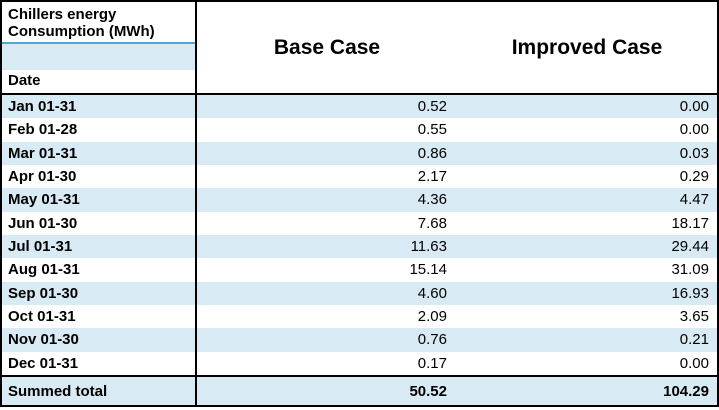  Describe the element at coordinates (428, 270) in the screenshot. I see `base-case-cell: 15.14` at that location.